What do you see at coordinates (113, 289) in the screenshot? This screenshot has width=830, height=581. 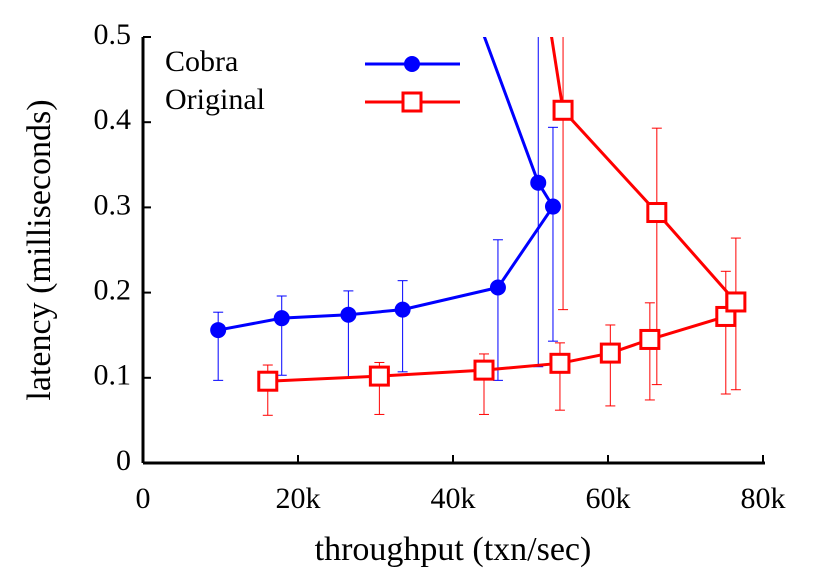 I see `y-tick-label: 0.2` at bounding box center [113, 289].